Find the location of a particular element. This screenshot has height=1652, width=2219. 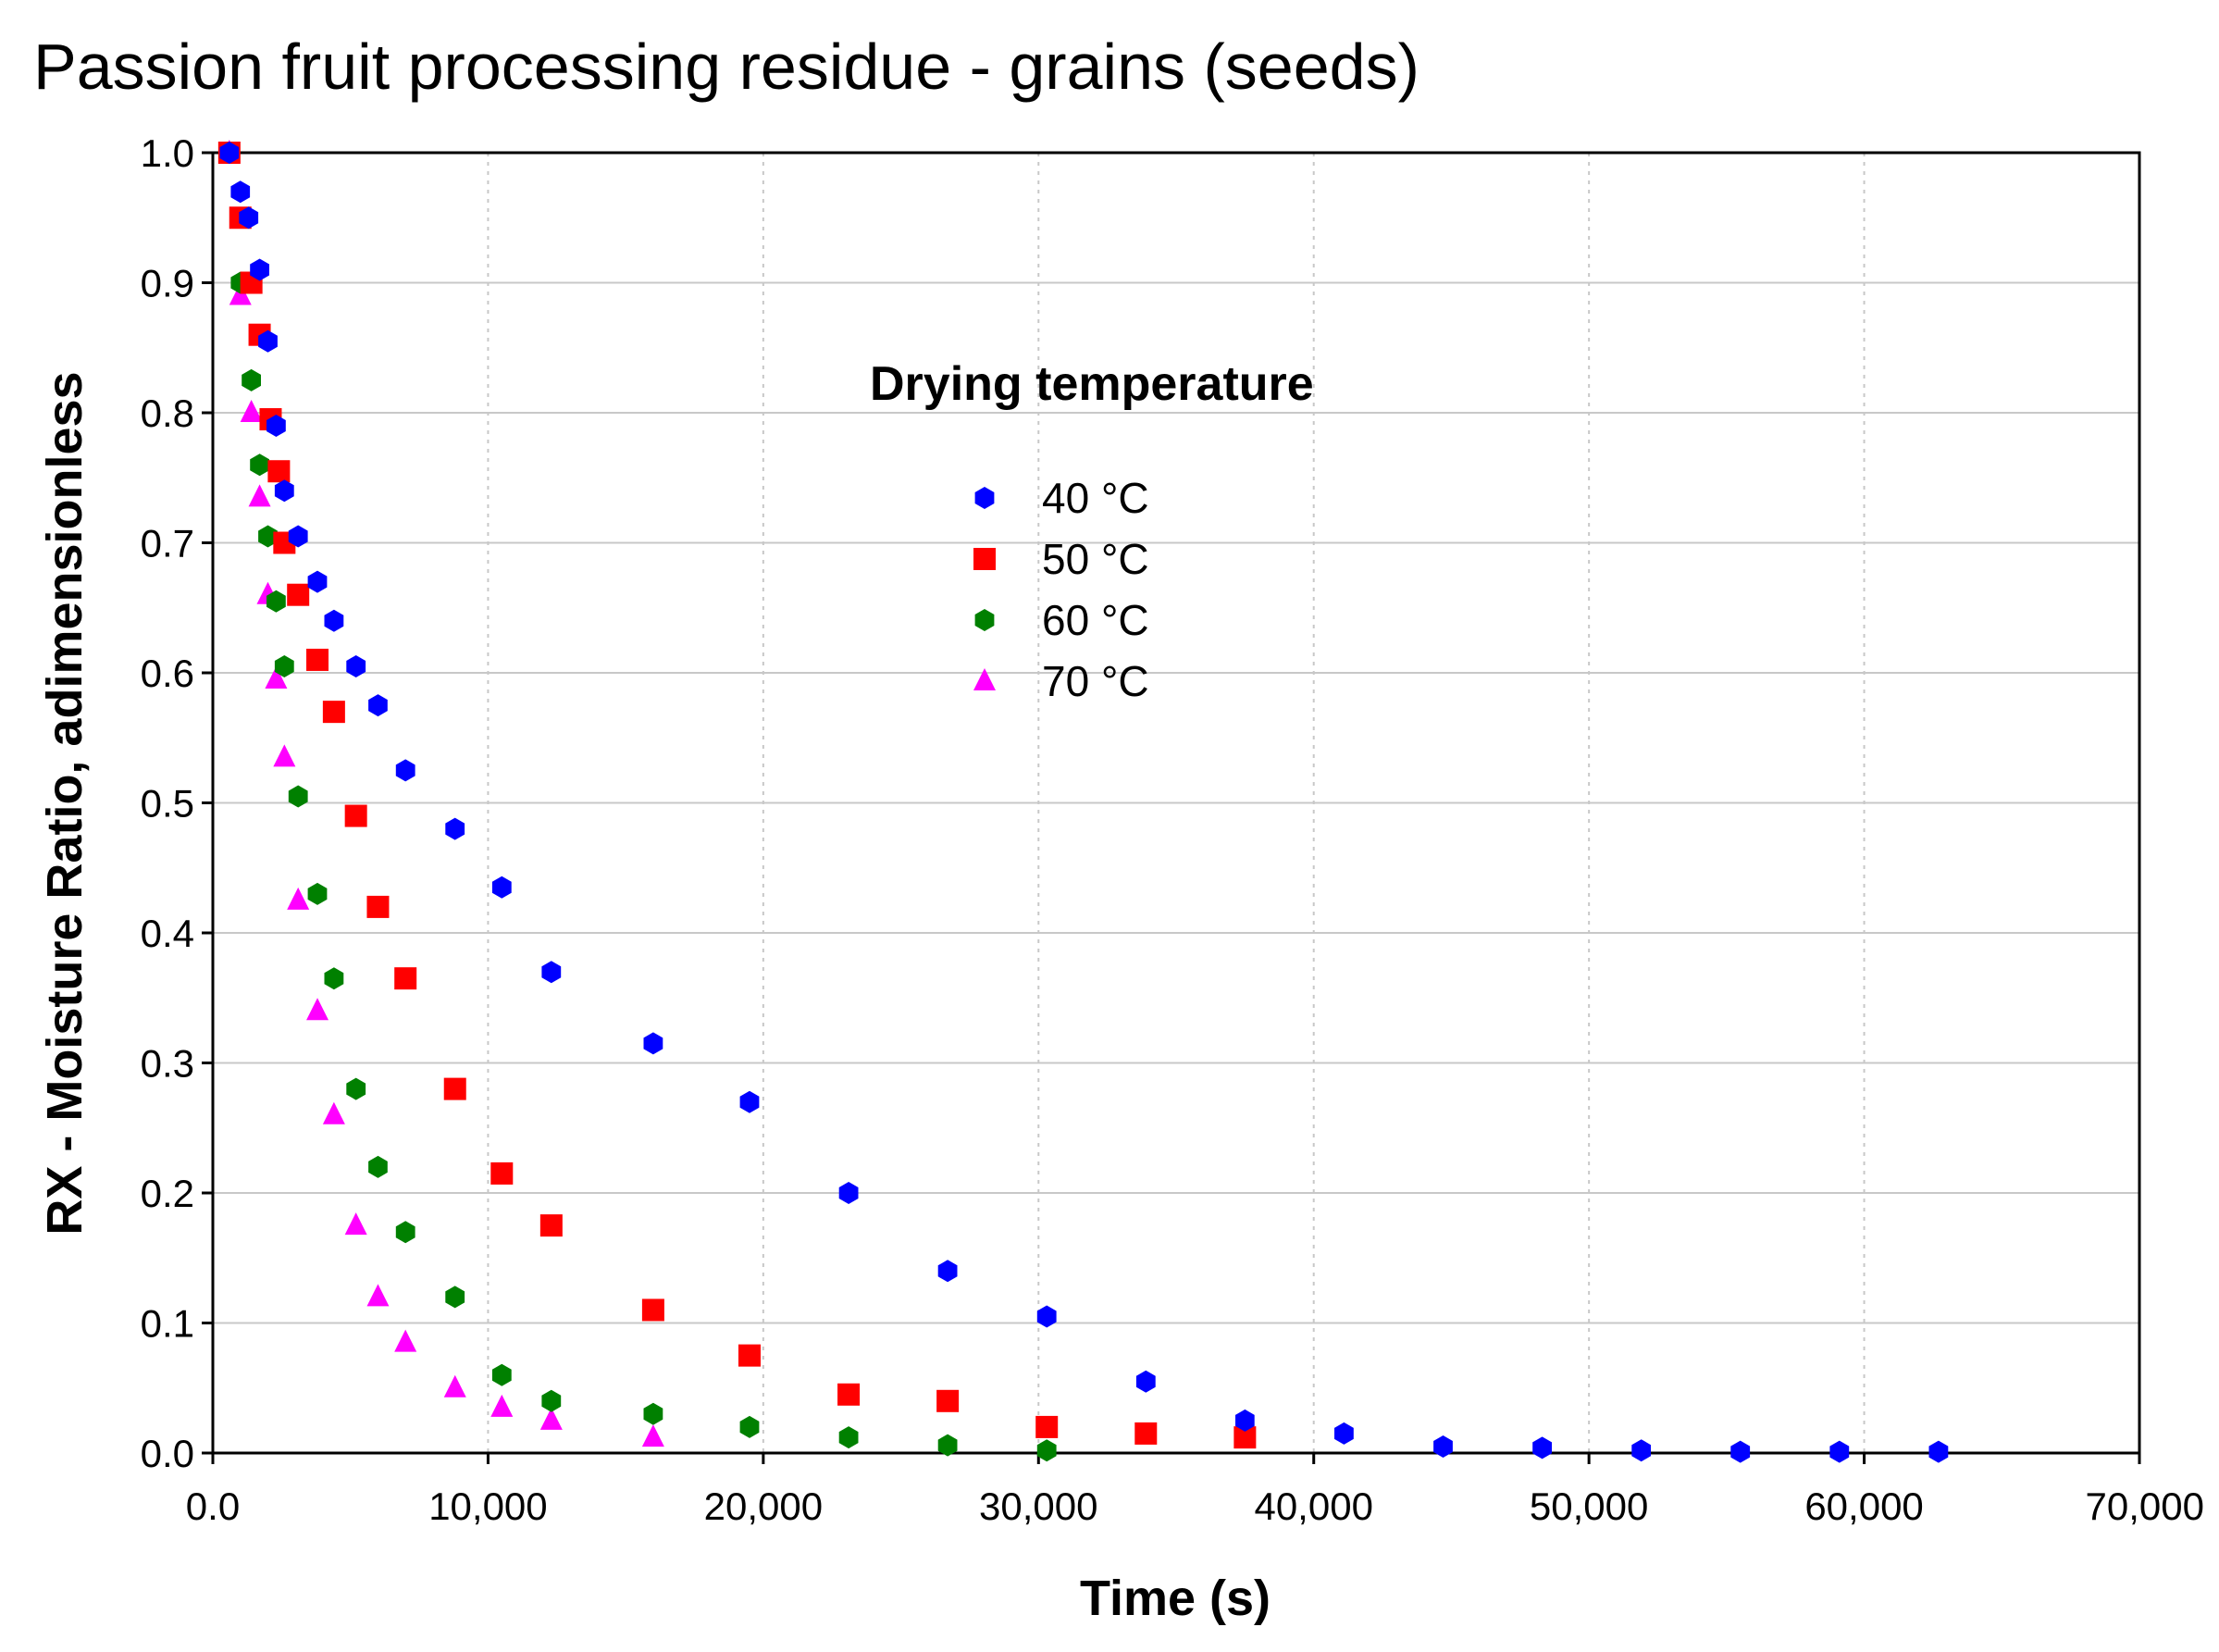

y-tick-label: 0.1 is located at coordinates (167, 1324).